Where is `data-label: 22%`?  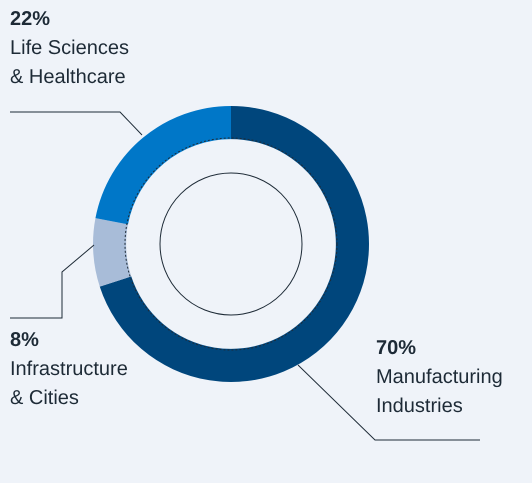 data-label: 22% is located at coordinates (31, 19).